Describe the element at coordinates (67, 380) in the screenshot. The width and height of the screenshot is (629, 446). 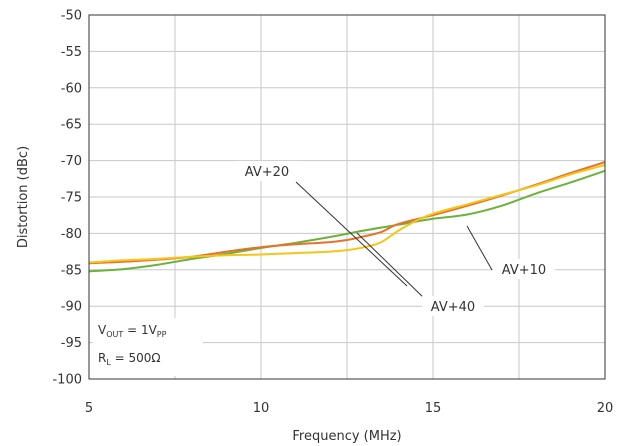
I see `y-tick-label: -100` at that location.